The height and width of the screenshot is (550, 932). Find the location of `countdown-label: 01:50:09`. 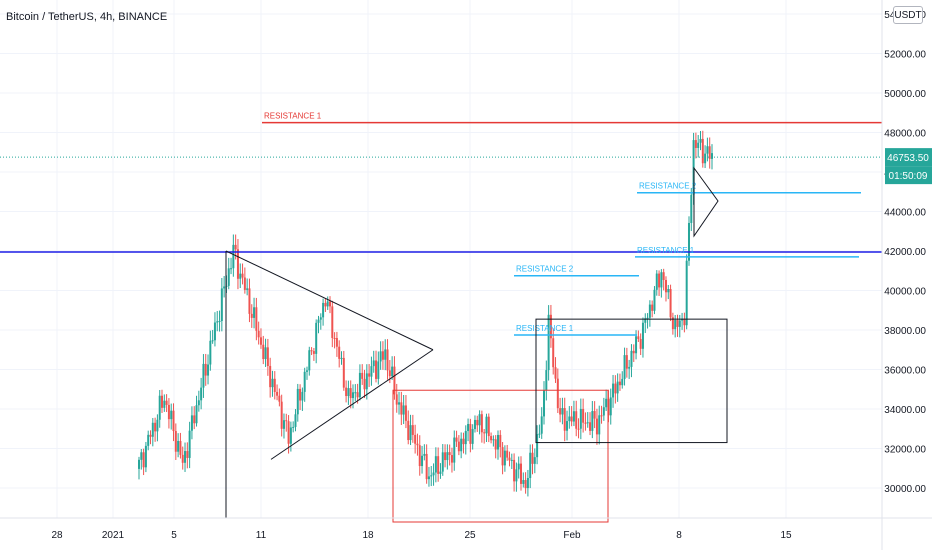

countdown-label: 01:50:09 is located at coordinates (908, 176).